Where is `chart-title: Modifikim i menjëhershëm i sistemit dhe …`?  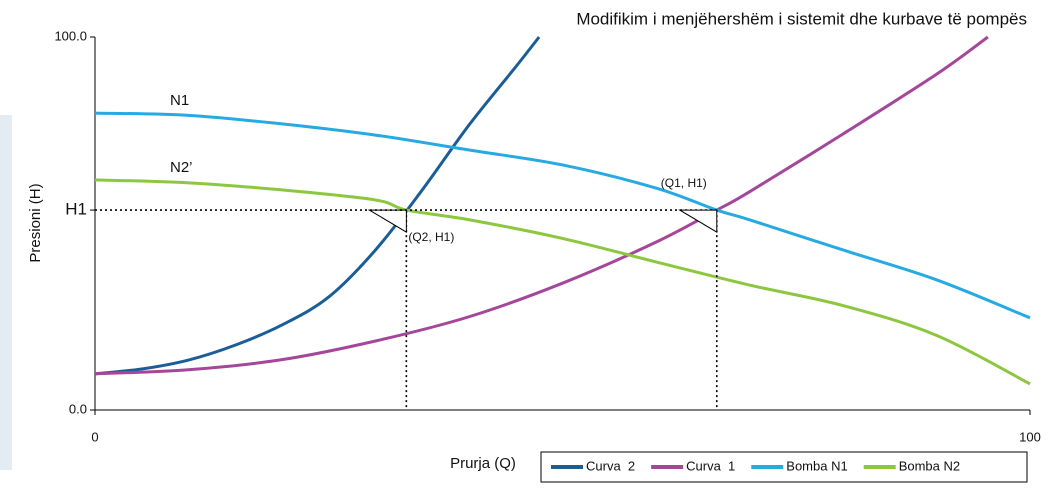
chart-title: Modifikim i menjëhershëm i sistemit dhe … is located at coordinates (801, 18).